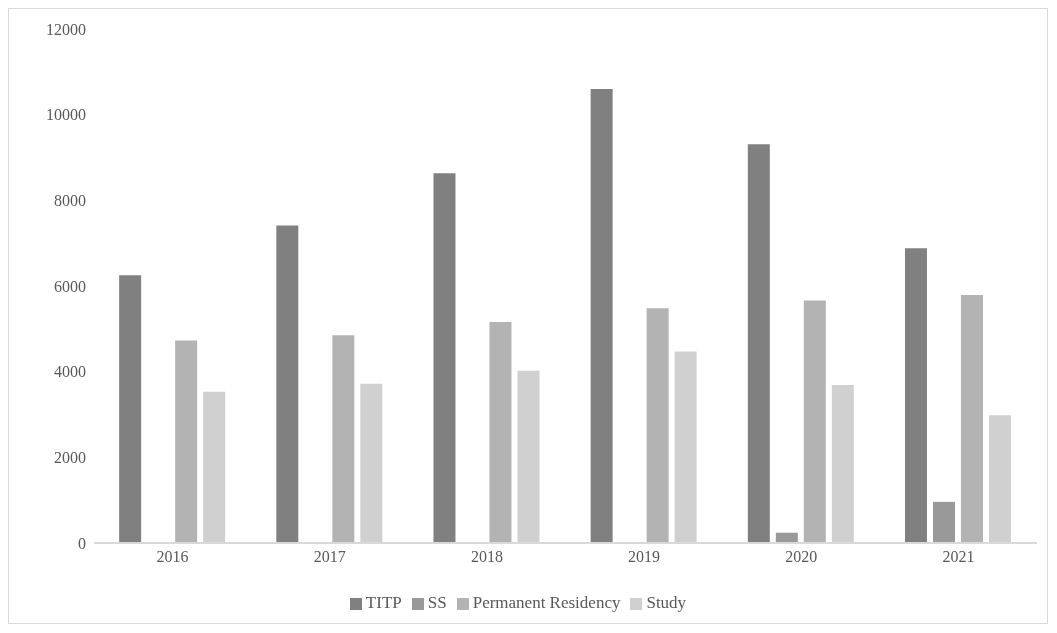 This screenshot has height=633, width=1057. What do you see at coordinates (70, 458) in the screenshot?
I see `y-tick-label: 2000` at bounding box center [70, 458].